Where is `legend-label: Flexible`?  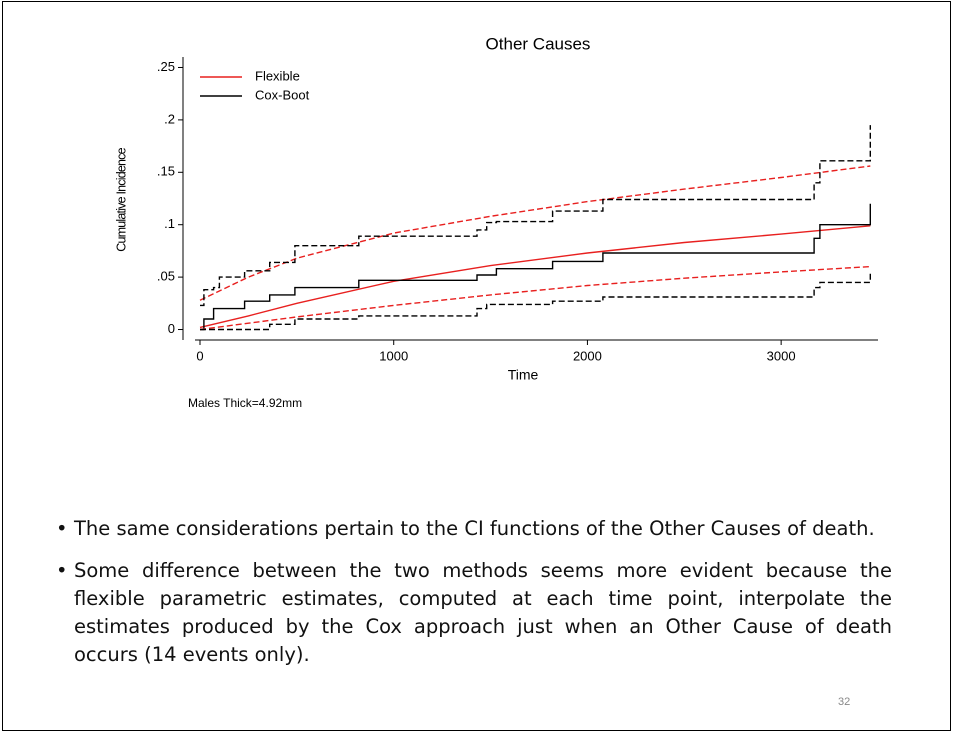
legend-label: Flexible is located at coordinates (277, 75).